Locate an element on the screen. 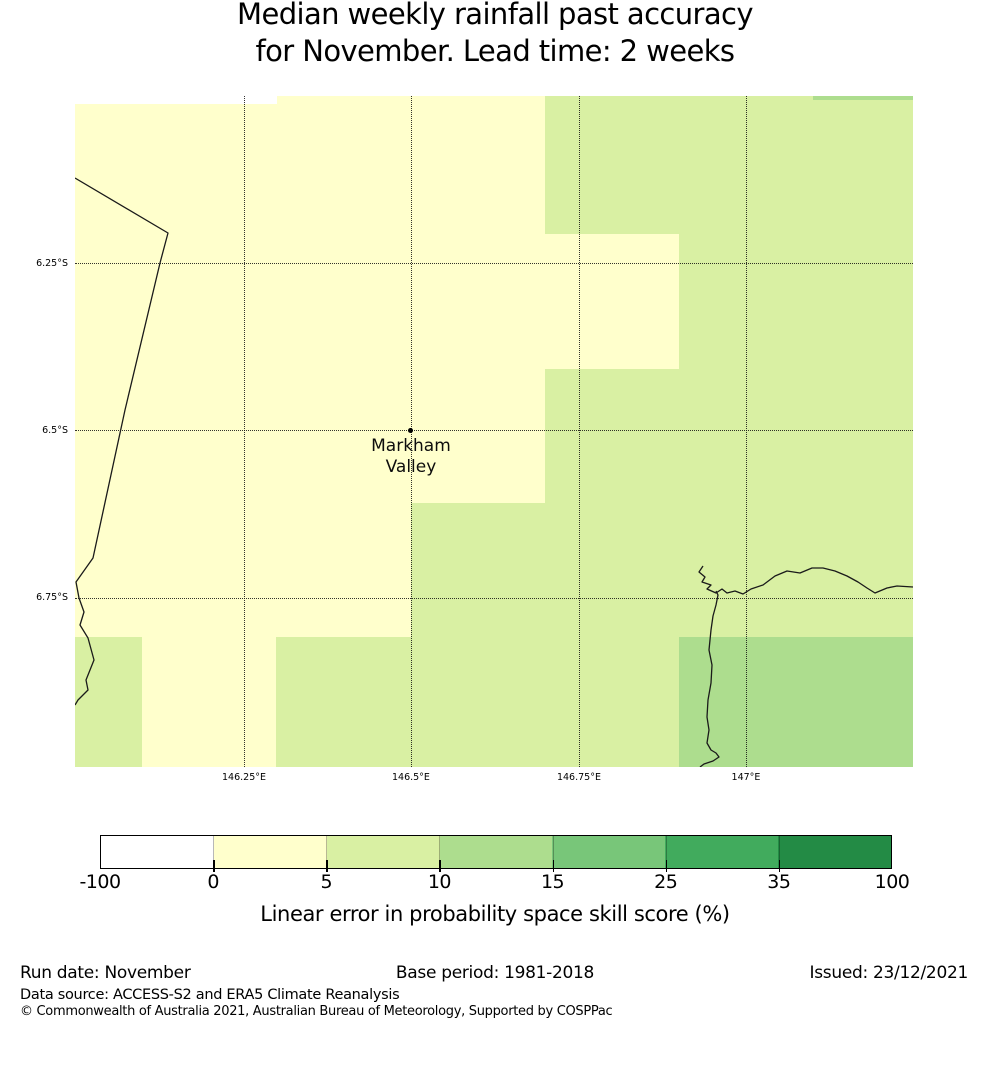  colorbar-tick-label: 10 is located at coordinates (439, 882).